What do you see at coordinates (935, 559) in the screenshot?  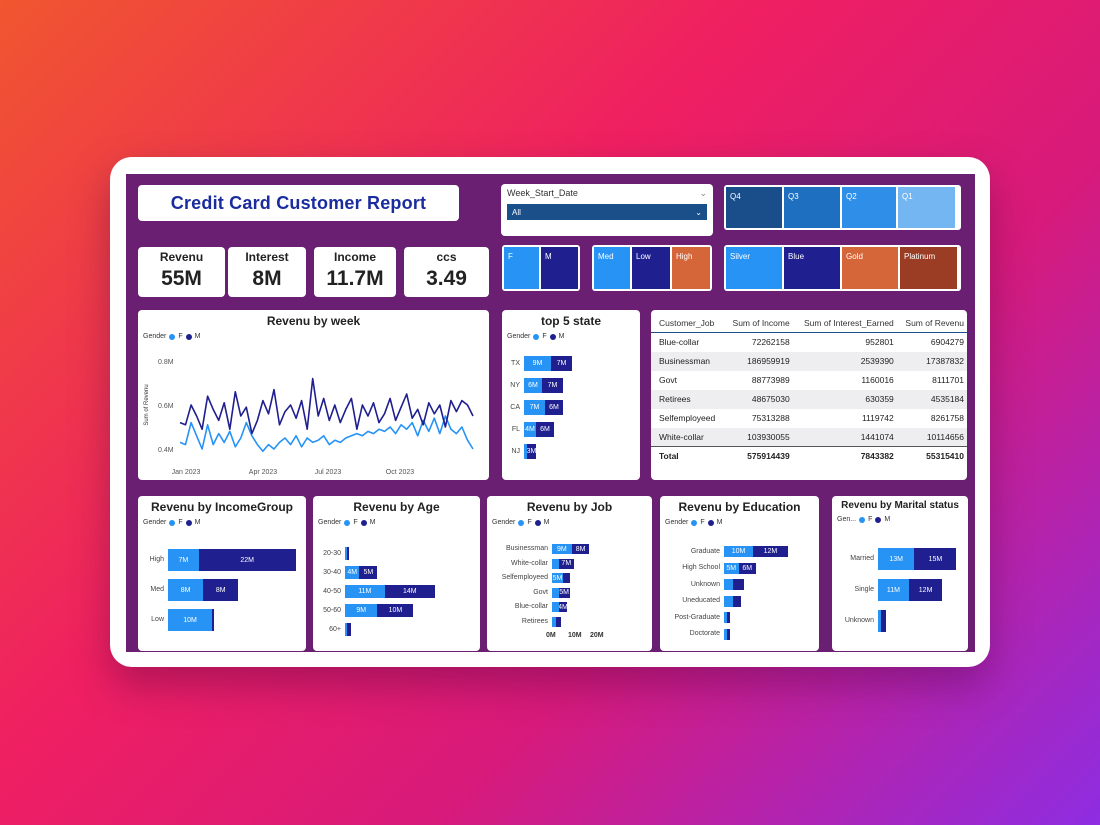 I see `bar-segment-m: 15M` at bounding box center [935, 559].